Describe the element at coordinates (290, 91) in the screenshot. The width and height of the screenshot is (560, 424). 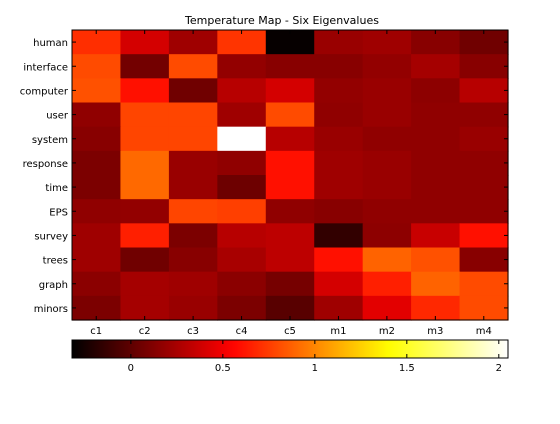
I see `heatmap-cell-computer-c5` at that location.